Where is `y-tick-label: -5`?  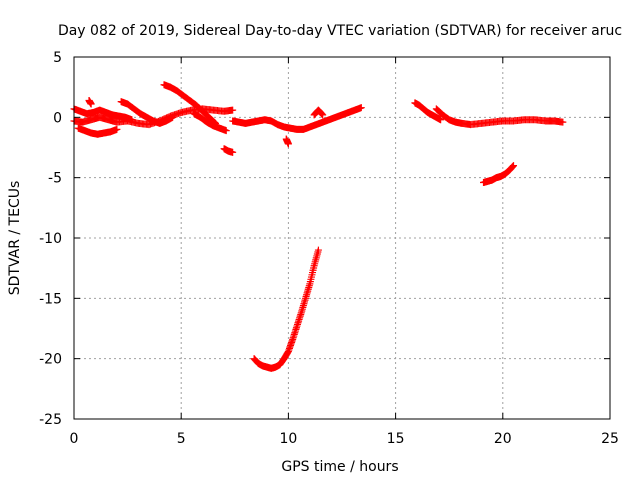
y-tick-label: -5 is located at coordinates (55, 179).